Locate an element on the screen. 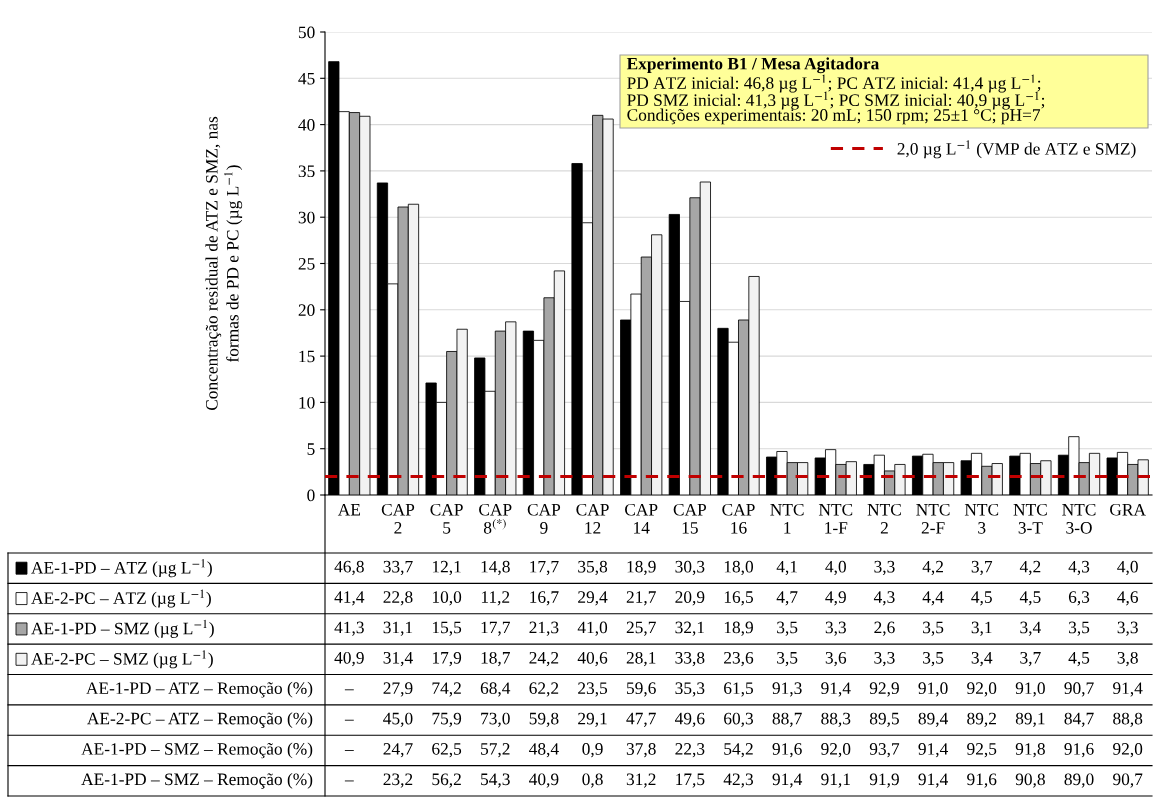 The width and height of the screenshot is (1154, 798). text: 23,2 is located at coordinates (398, 780).